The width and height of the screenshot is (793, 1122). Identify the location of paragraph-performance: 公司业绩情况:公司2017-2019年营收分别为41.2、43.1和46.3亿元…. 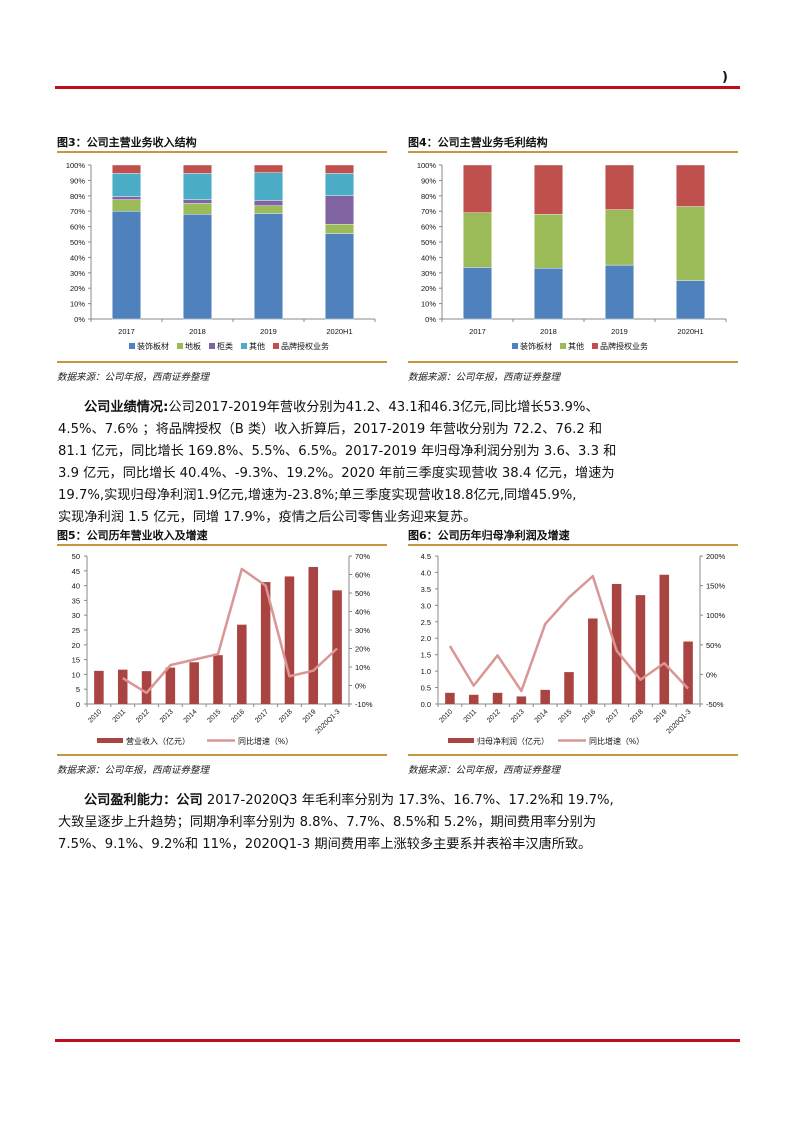
(399, 463).